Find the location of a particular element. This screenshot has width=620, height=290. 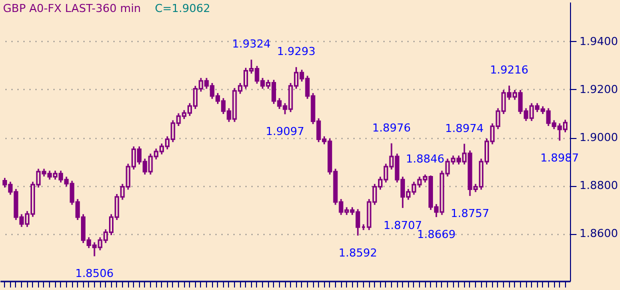

annotation: 1.9324 is located at coordinates (251, 44).